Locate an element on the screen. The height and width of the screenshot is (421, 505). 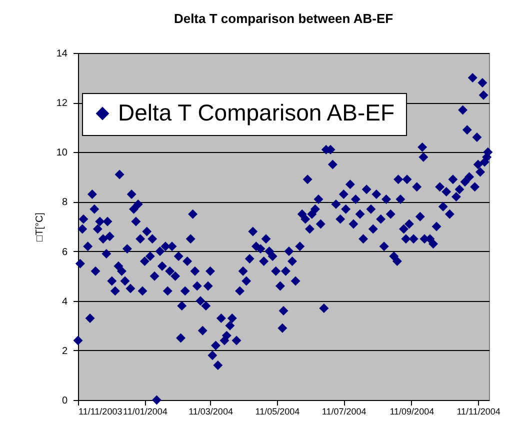
y-tick-label: 8 is located at coordinates (65, 202).